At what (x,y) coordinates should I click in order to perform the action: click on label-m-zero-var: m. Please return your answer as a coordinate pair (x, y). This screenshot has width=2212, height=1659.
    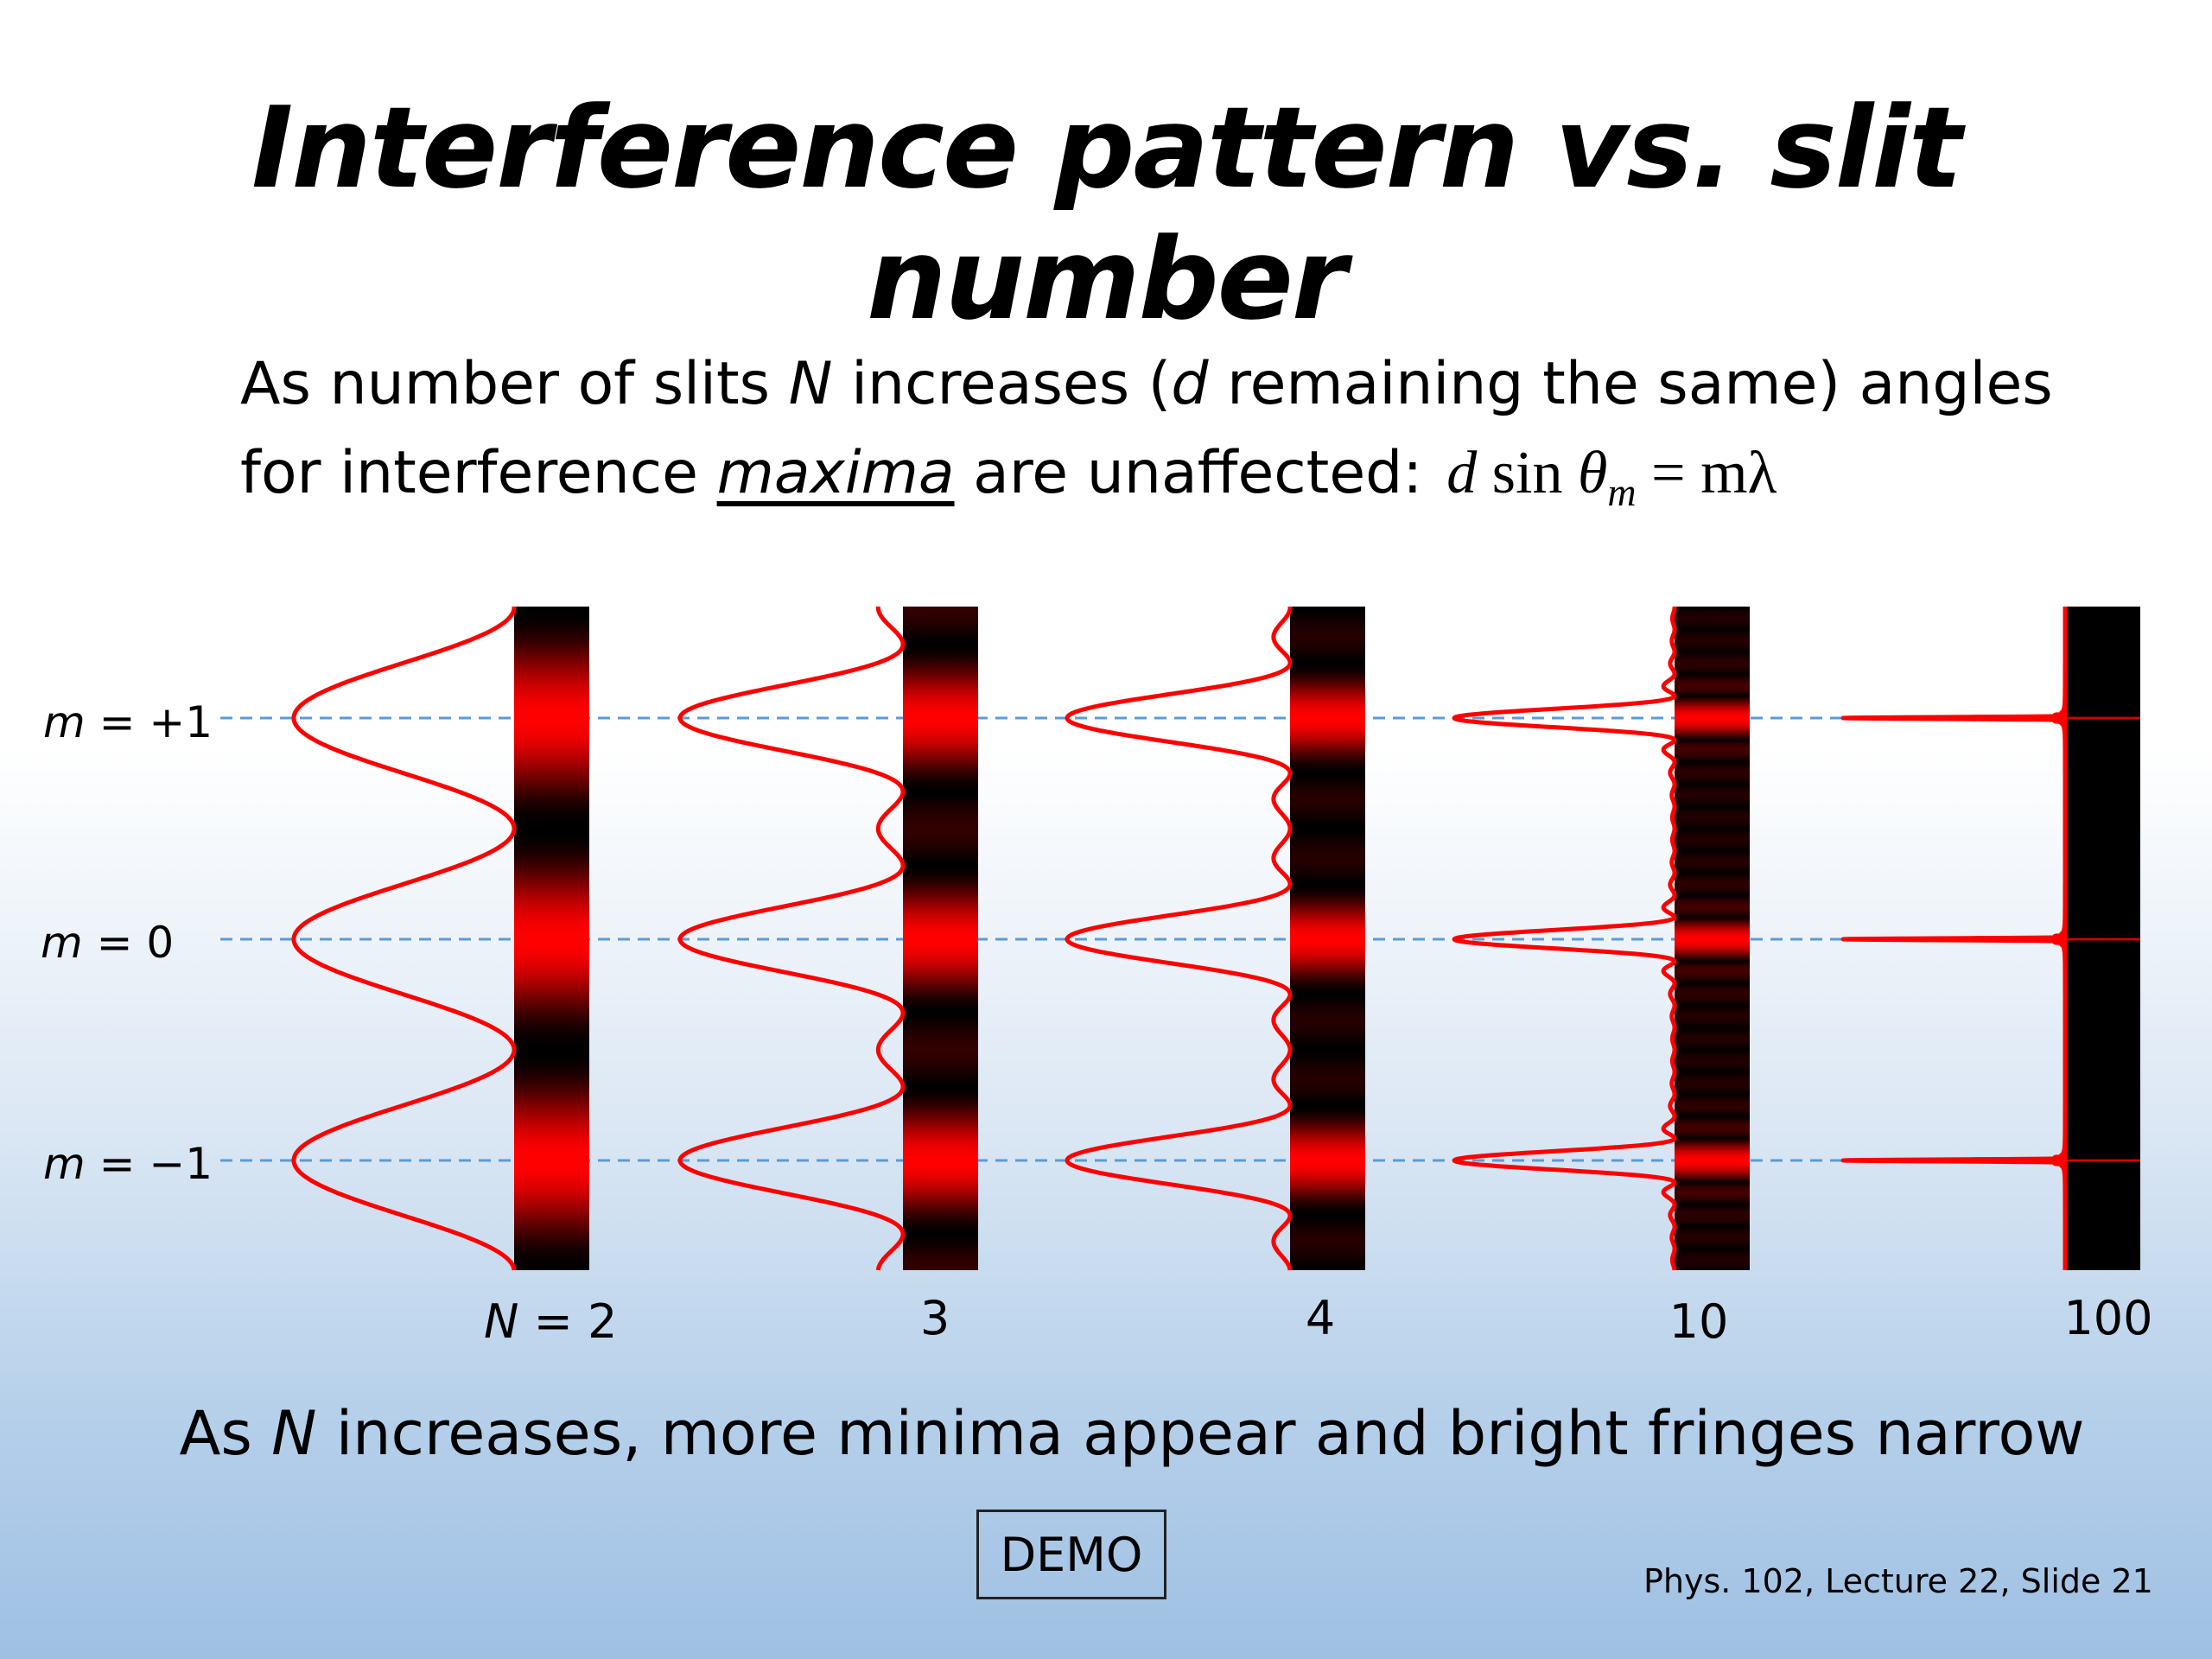
    Looking at the image, I should click on (62, 943).